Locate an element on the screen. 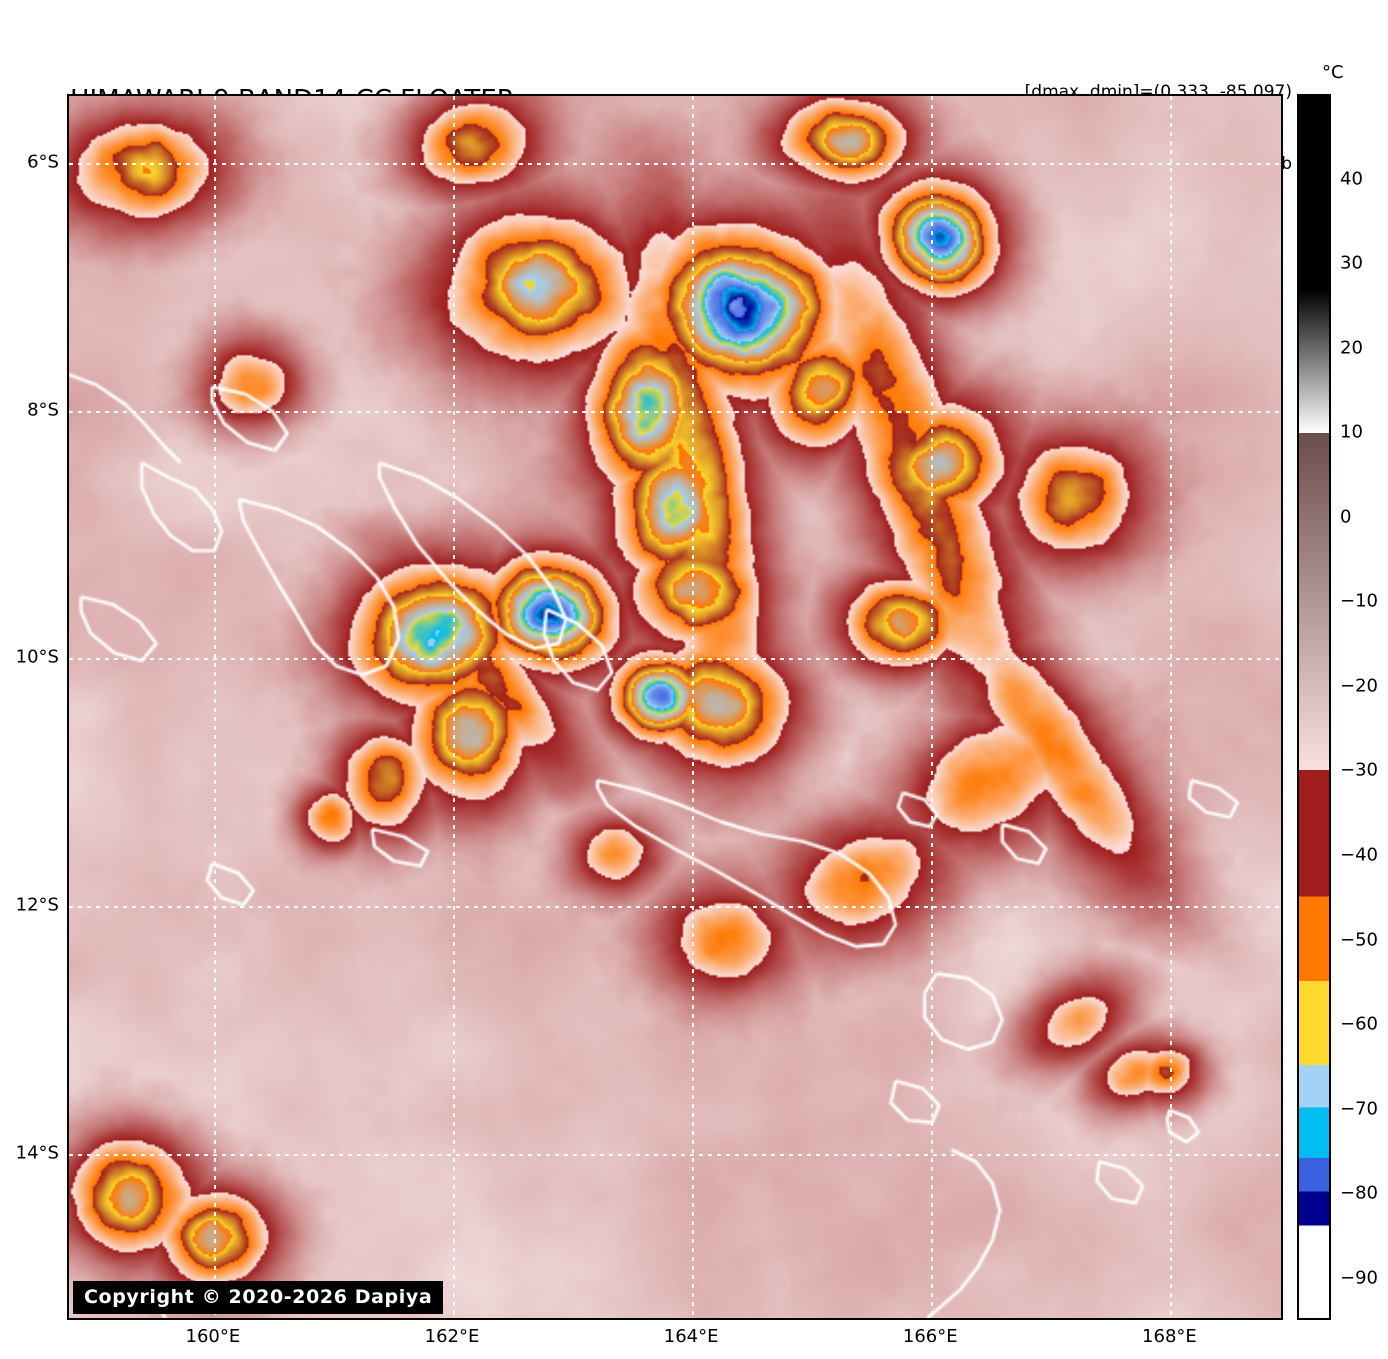 Image resolution: width=1388 pixels, height=1359 pixels. colorbar-tick-label: −80 is located at coordinates (1359, 1193).